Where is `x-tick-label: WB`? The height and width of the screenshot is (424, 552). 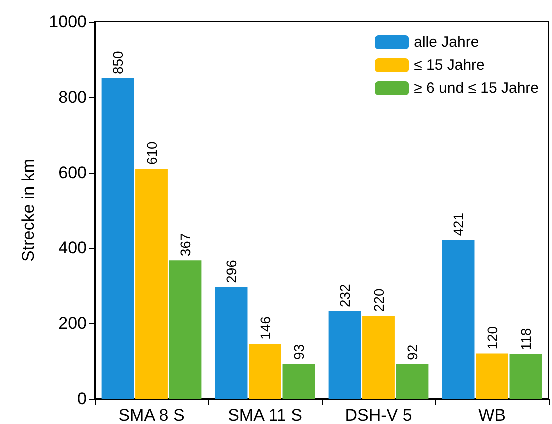
x-tick-label: WB is located at coordinates (492, 415).